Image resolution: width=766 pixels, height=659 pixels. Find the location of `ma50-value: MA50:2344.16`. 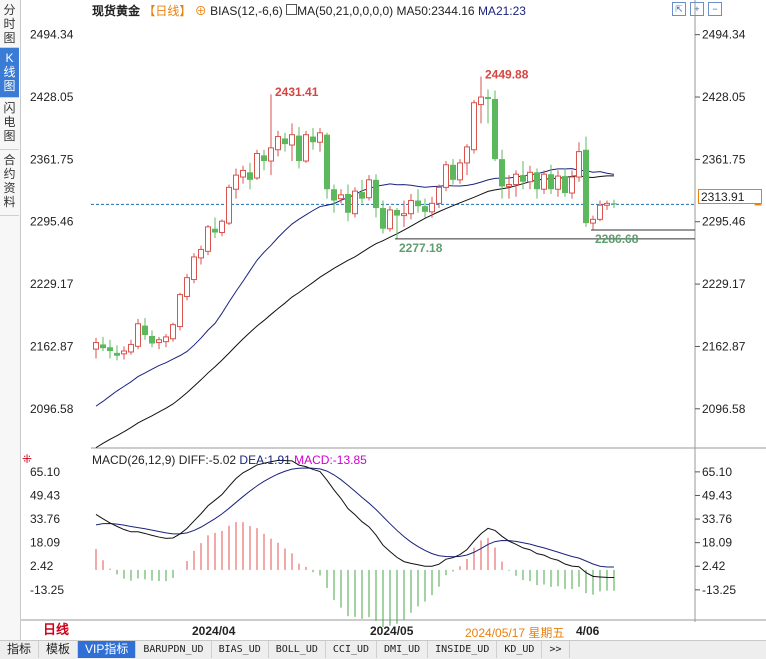

ma50-value: MA50:2344.16 is located at coordinates (435, 11).